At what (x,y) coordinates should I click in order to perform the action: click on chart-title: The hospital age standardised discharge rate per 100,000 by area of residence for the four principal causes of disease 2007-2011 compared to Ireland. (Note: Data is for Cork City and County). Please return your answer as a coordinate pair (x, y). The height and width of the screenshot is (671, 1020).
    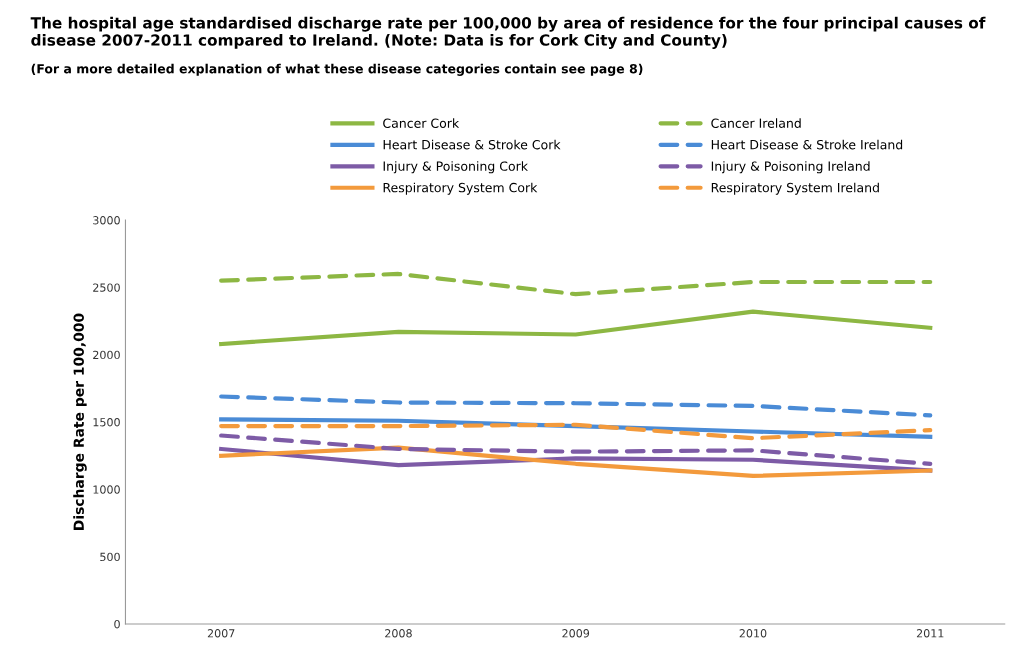
    Looking at the image, I should click on (508, 32).